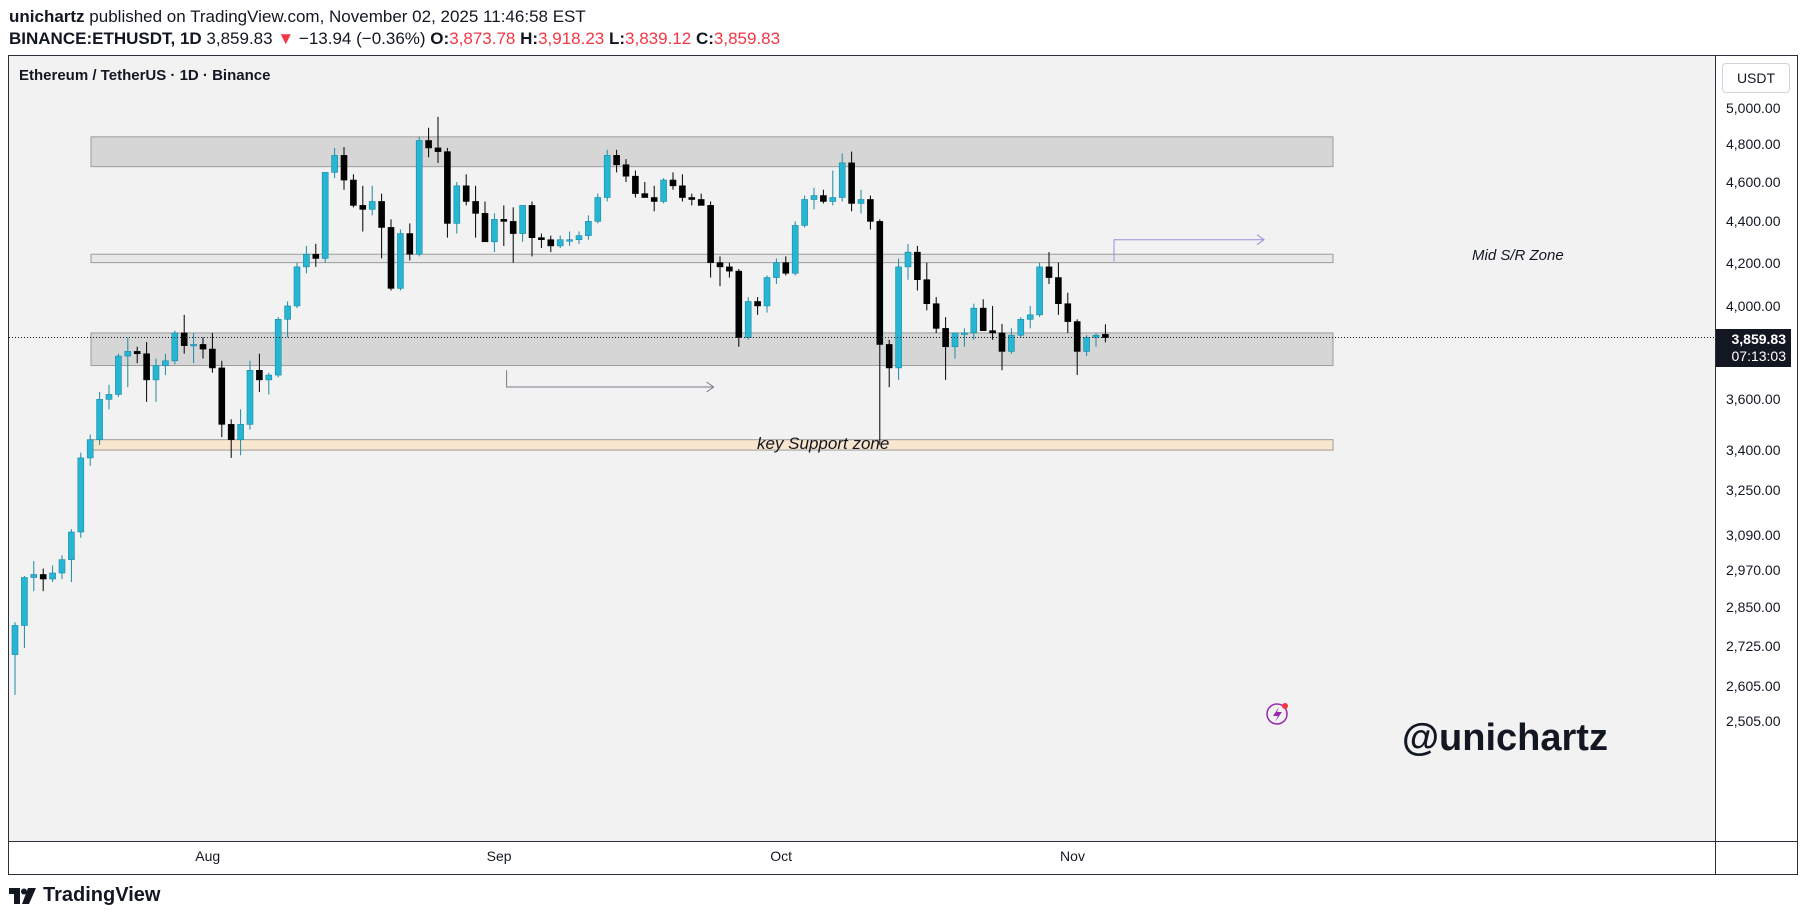  What do you see at coordinates (1753, 450) in the screenshot?
I see `price-tick-label: 3,400.00` at bounding box center [1753, 450].